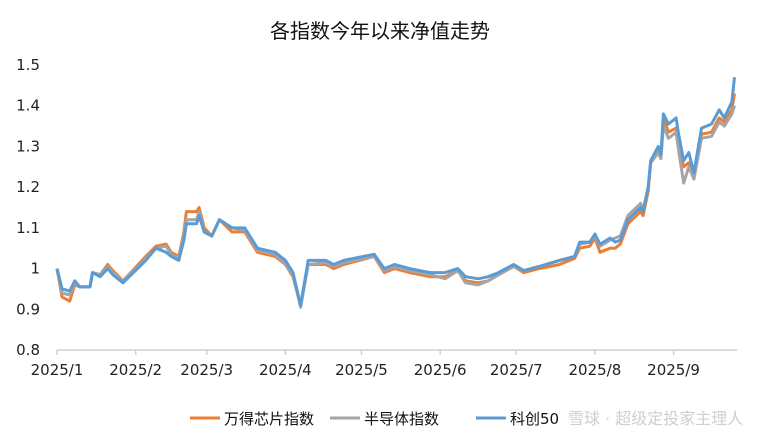 Image resolution: width=759 pixels, height=446 pixels. Describe the element at coordinates (28, 146) in the screenshot. I see `y-tick-label: 1.3` at that location.